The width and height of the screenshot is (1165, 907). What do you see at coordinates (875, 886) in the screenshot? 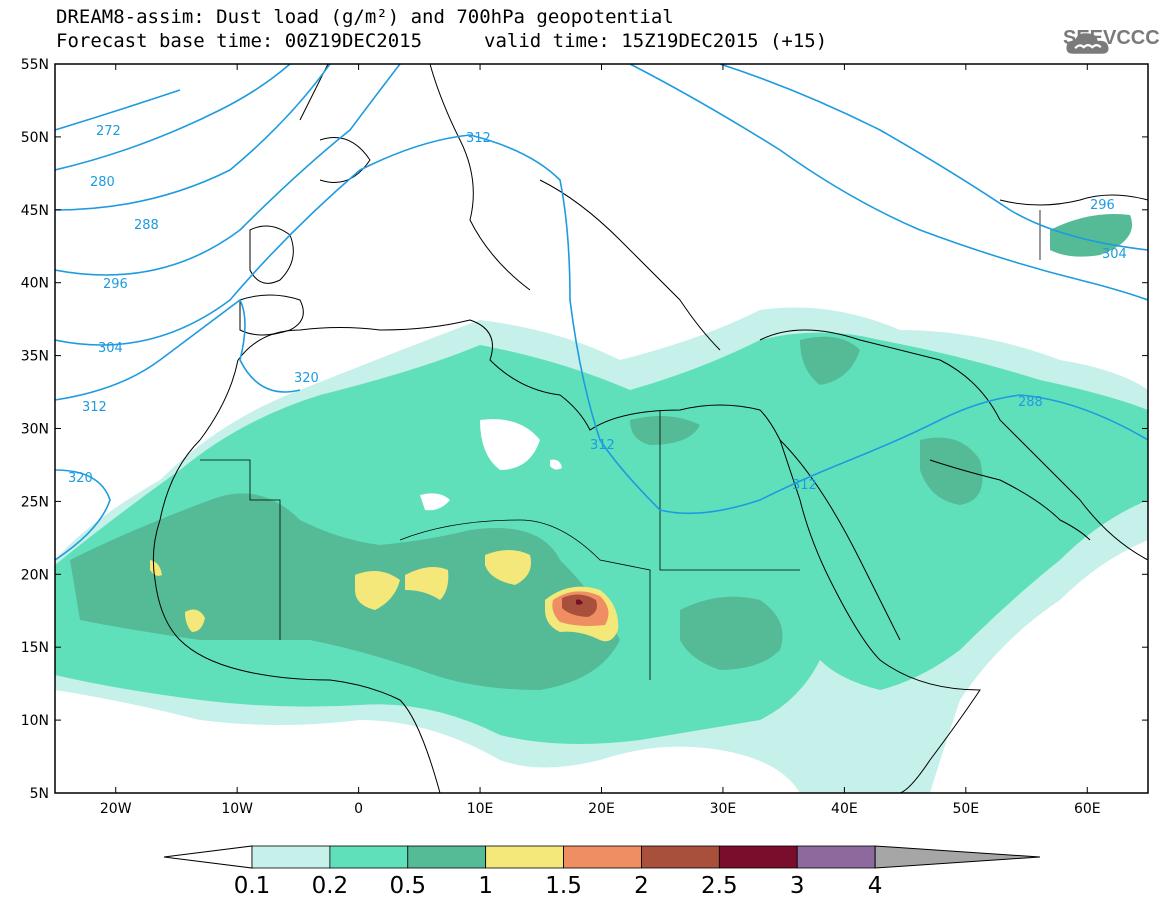
I see `colorbar-label: 4` at bounding box center [875, 886].